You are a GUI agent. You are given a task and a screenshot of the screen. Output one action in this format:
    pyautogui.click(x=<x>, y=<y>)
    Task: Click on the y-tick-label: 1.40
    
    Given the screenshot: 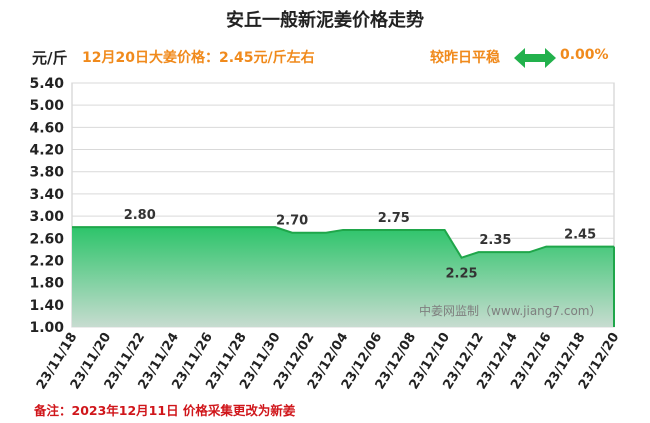 What is the action you would take?
    pyautogui.click(x=46, y=306)
    